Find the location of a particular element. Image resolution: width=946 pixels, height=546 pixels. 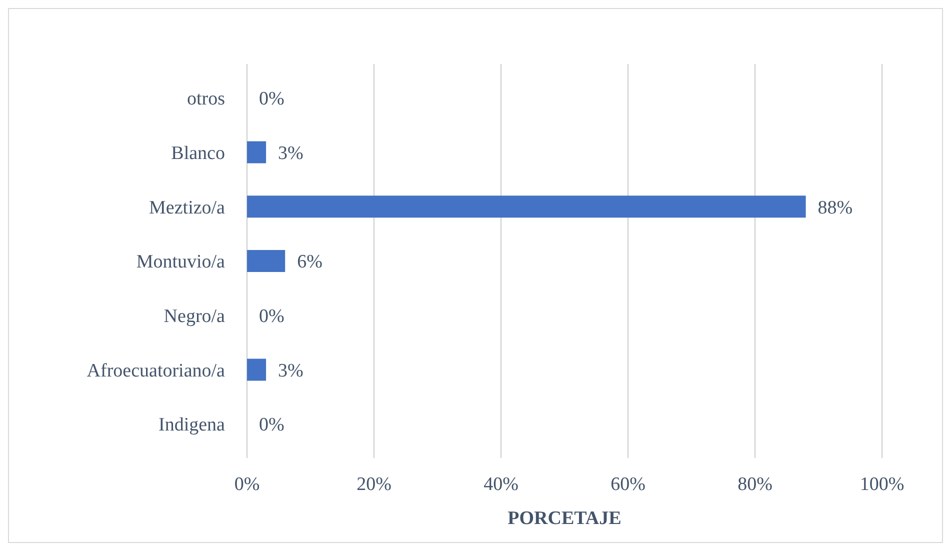

y-tick-label: Indigena is located at coordinates (192, 425).